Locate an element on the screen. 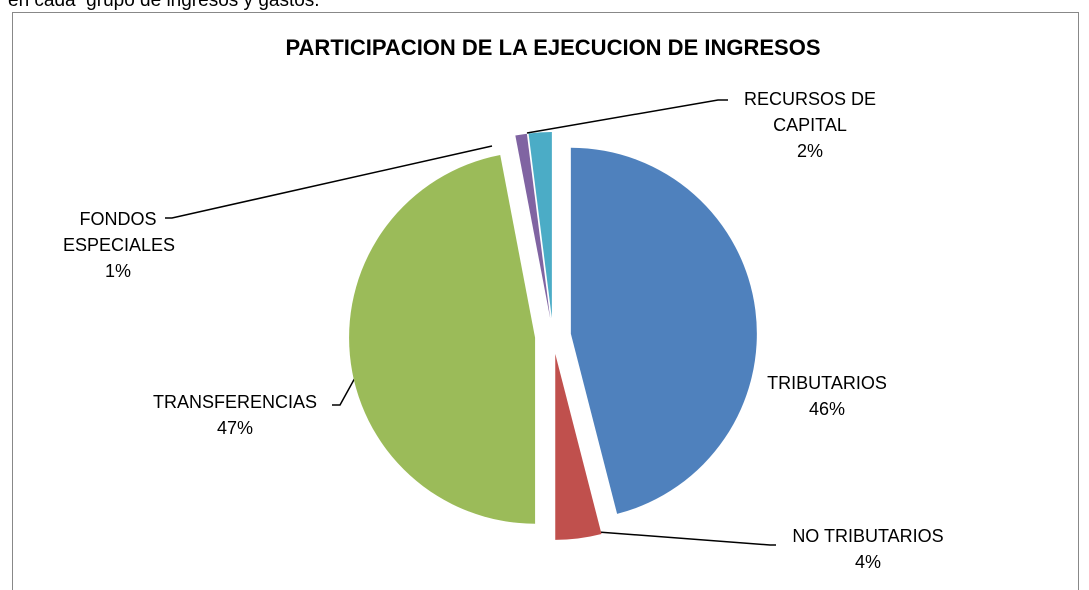 This screenshot has height=590, width=1089. value-label: 46% is located at coordinates (827, 409).